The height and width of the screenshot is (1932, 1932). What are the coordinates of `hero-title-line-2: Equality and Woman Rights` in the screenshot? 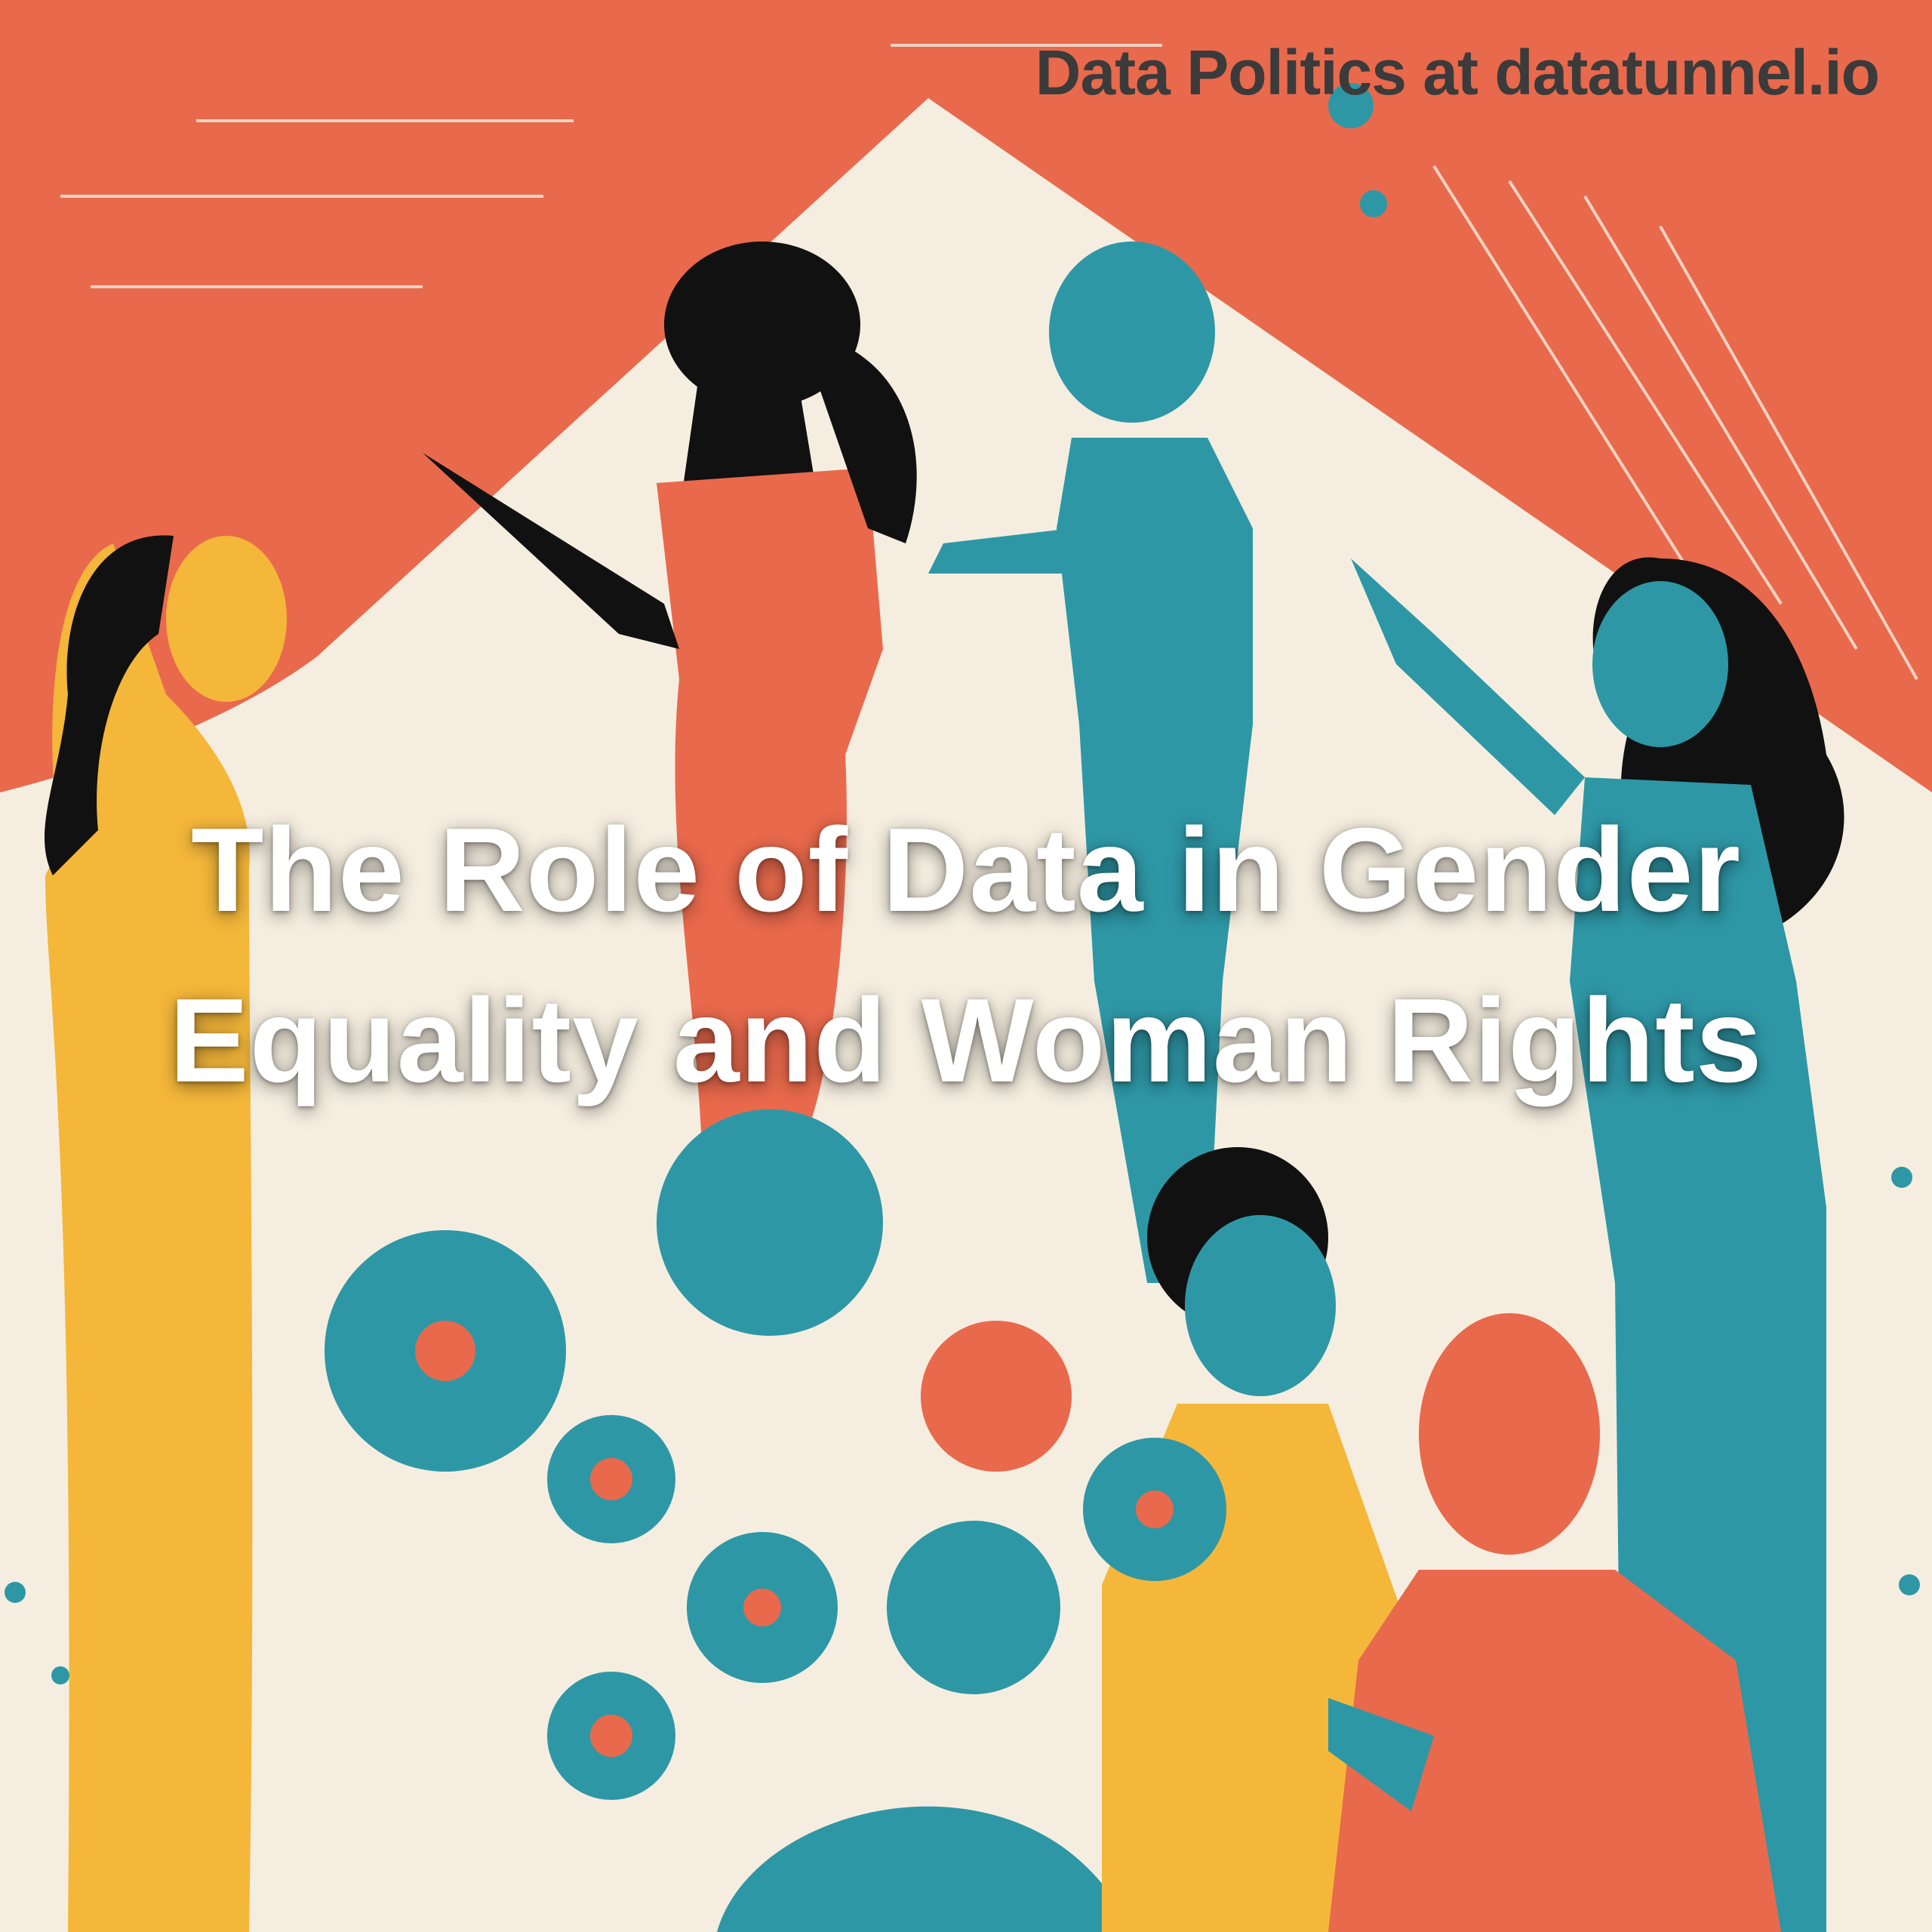 It's located at (966, 1040).